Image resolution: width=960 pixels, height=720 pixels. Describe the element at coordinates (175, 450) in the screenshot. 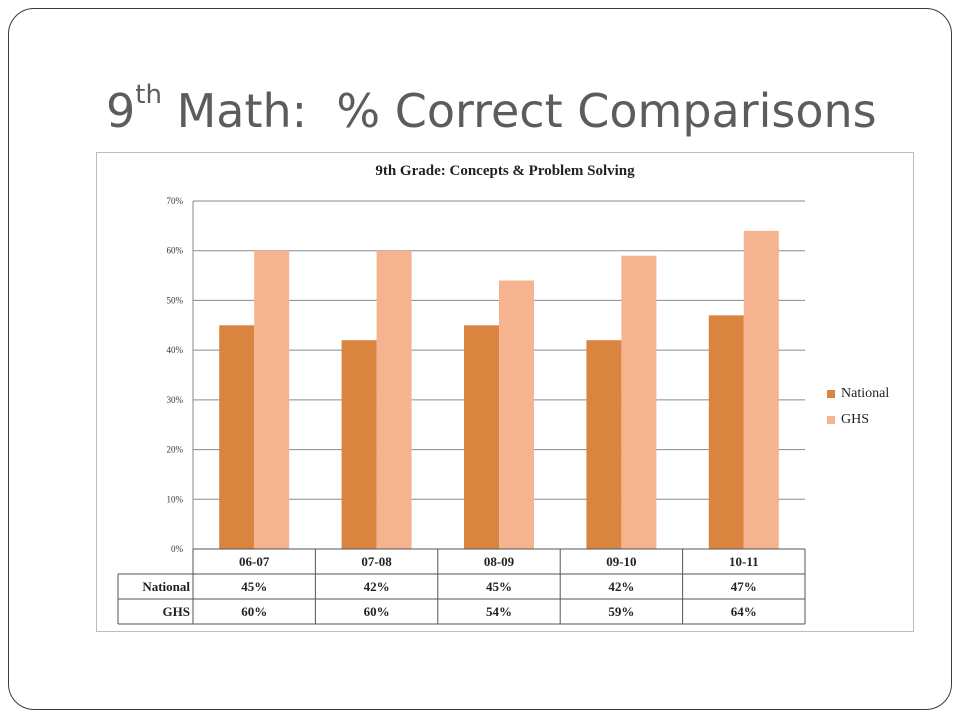

I see `y-tick-label: 20%` at that location.